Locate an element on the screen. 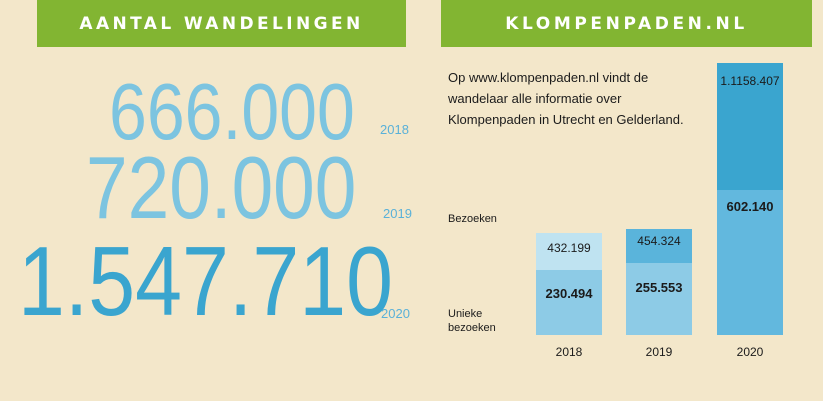  bar-visits-2019 is located at coordinates (659, 246).